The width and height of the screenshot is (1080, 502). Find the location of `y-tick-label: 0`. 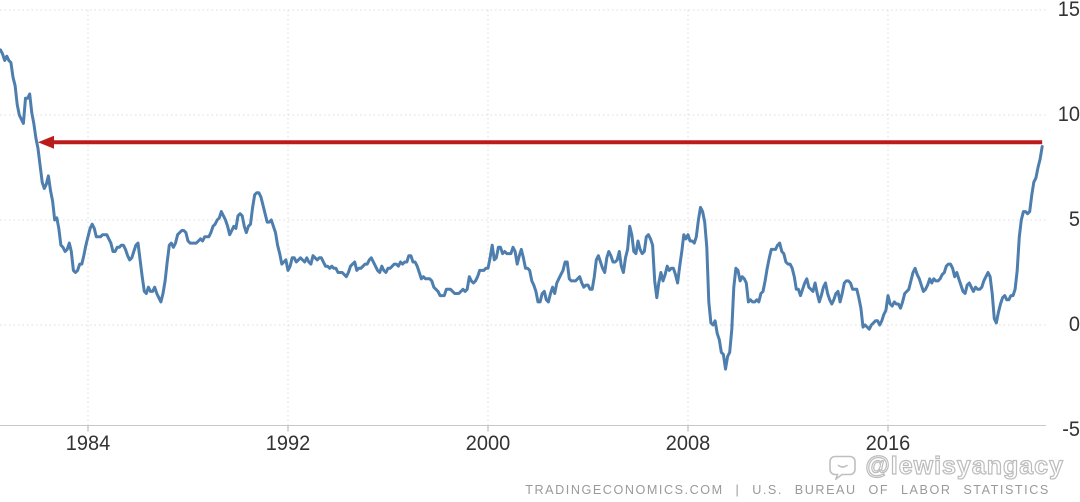

y-tick-label: 0 is located at coordinates (1074, 324).